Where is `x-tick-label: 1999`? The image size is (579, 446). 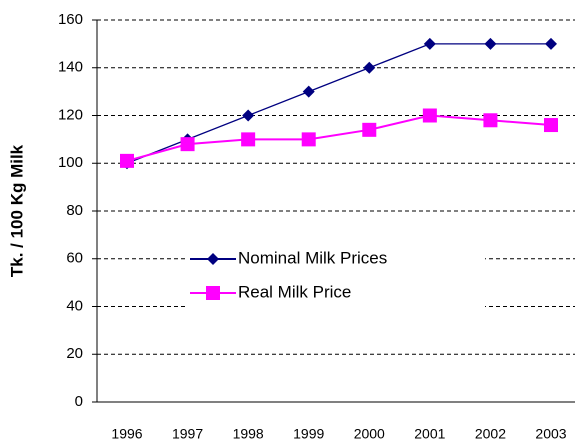
x-tick-label: 1999 is located at coordinates (308, 434).